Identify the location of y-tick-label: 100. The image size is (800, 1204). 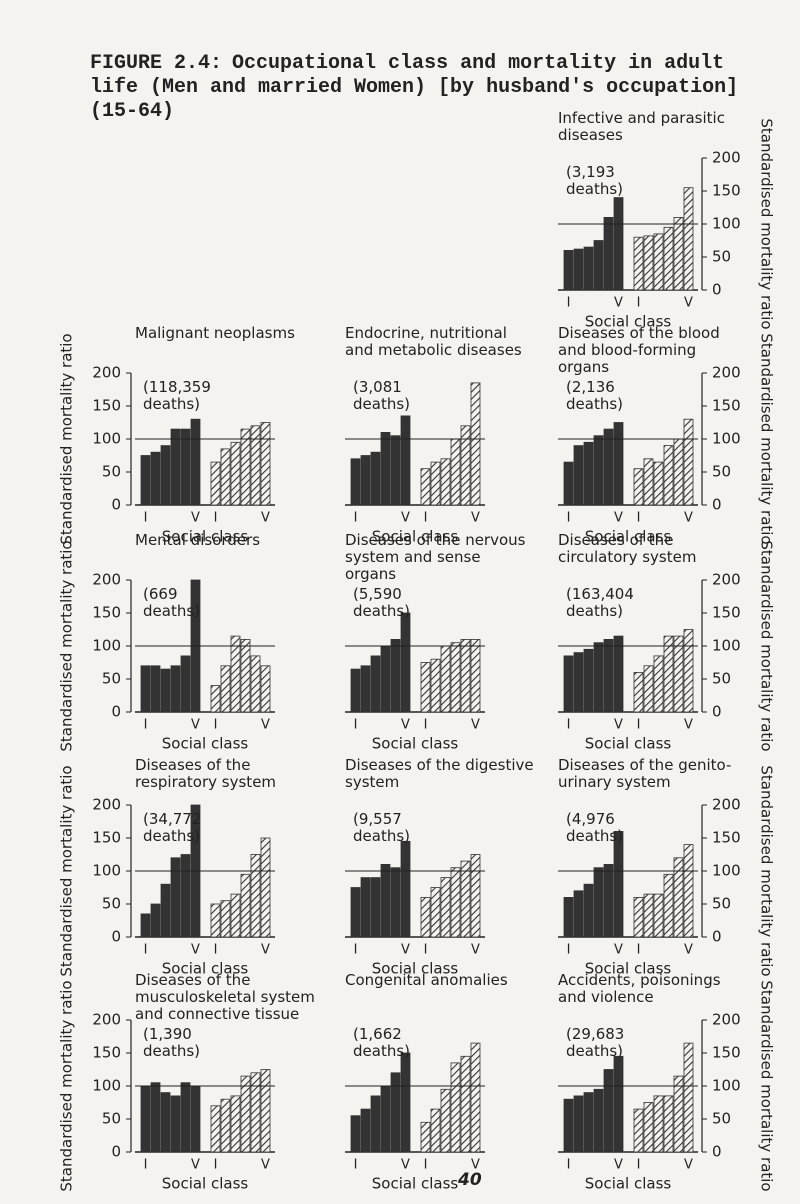
(106, 439).